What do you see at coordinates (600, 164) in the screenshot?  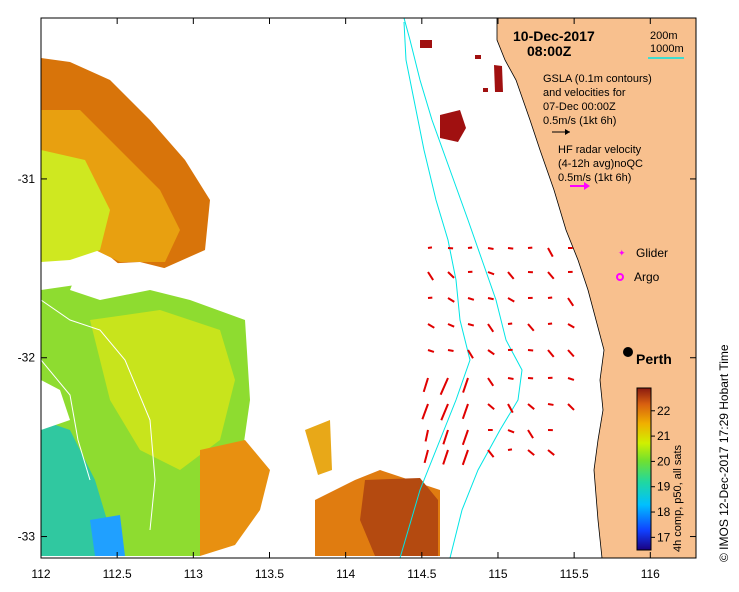 I see `hf-line-2: (4-12h avg)noQC` at bounding box center [600, 164].